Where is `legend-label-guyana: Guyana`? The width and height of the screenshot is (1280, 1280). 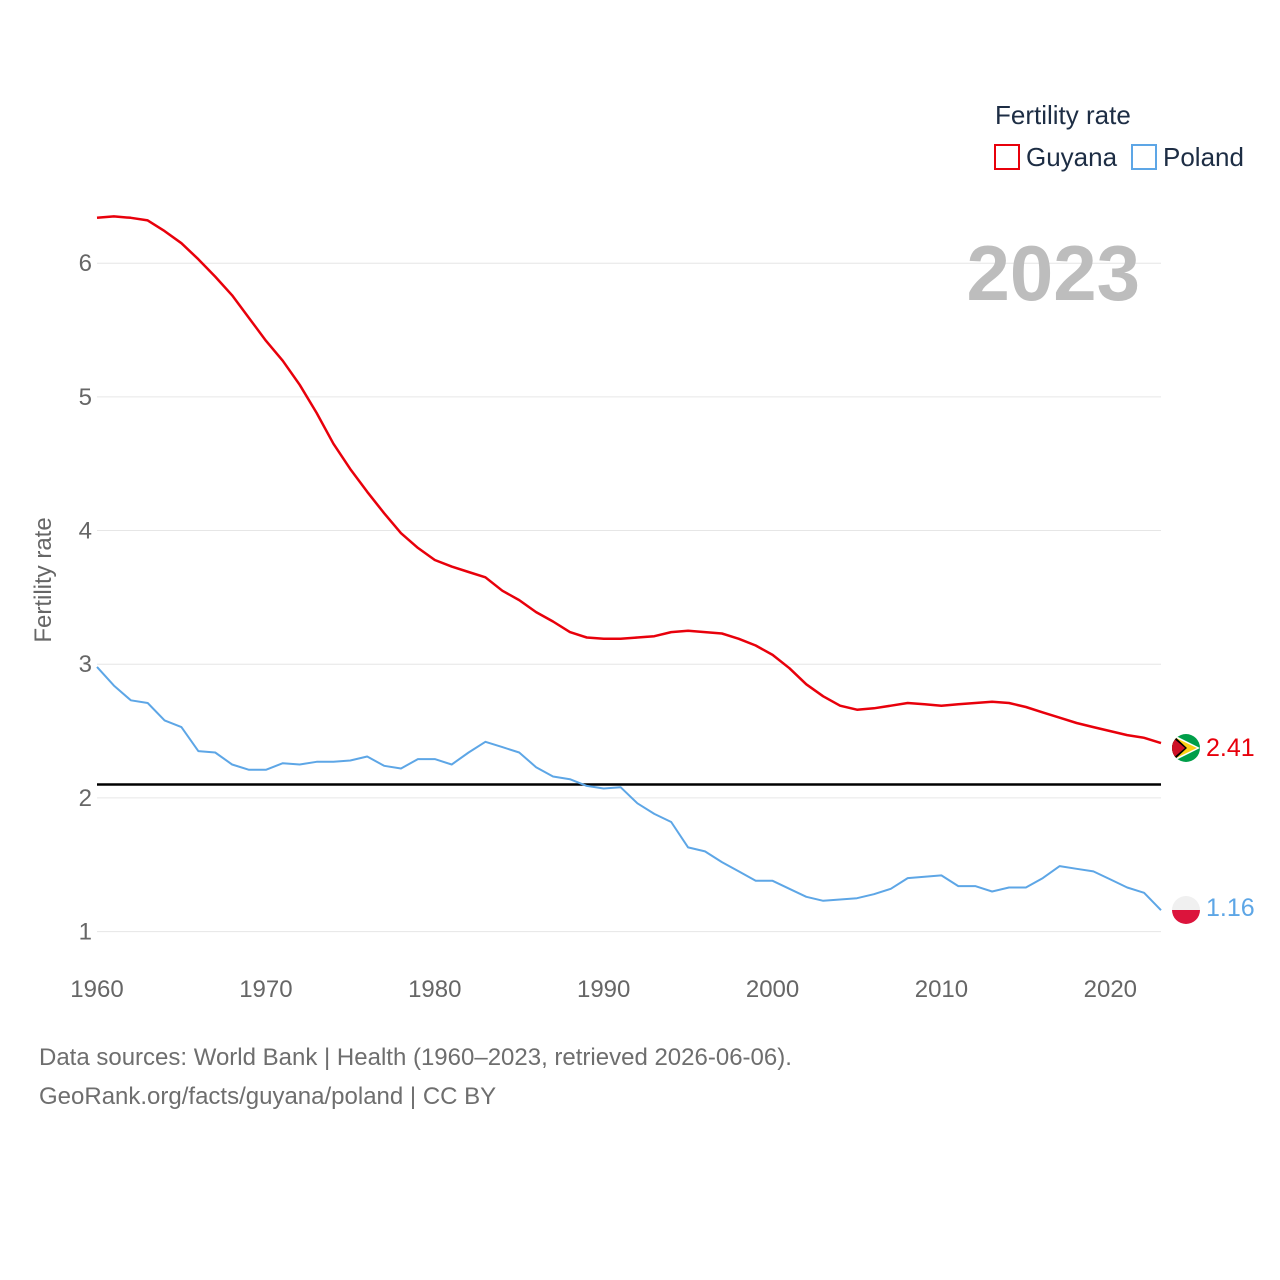 legend-label-guyana: Guyana is located at coordinates (1072, 157).